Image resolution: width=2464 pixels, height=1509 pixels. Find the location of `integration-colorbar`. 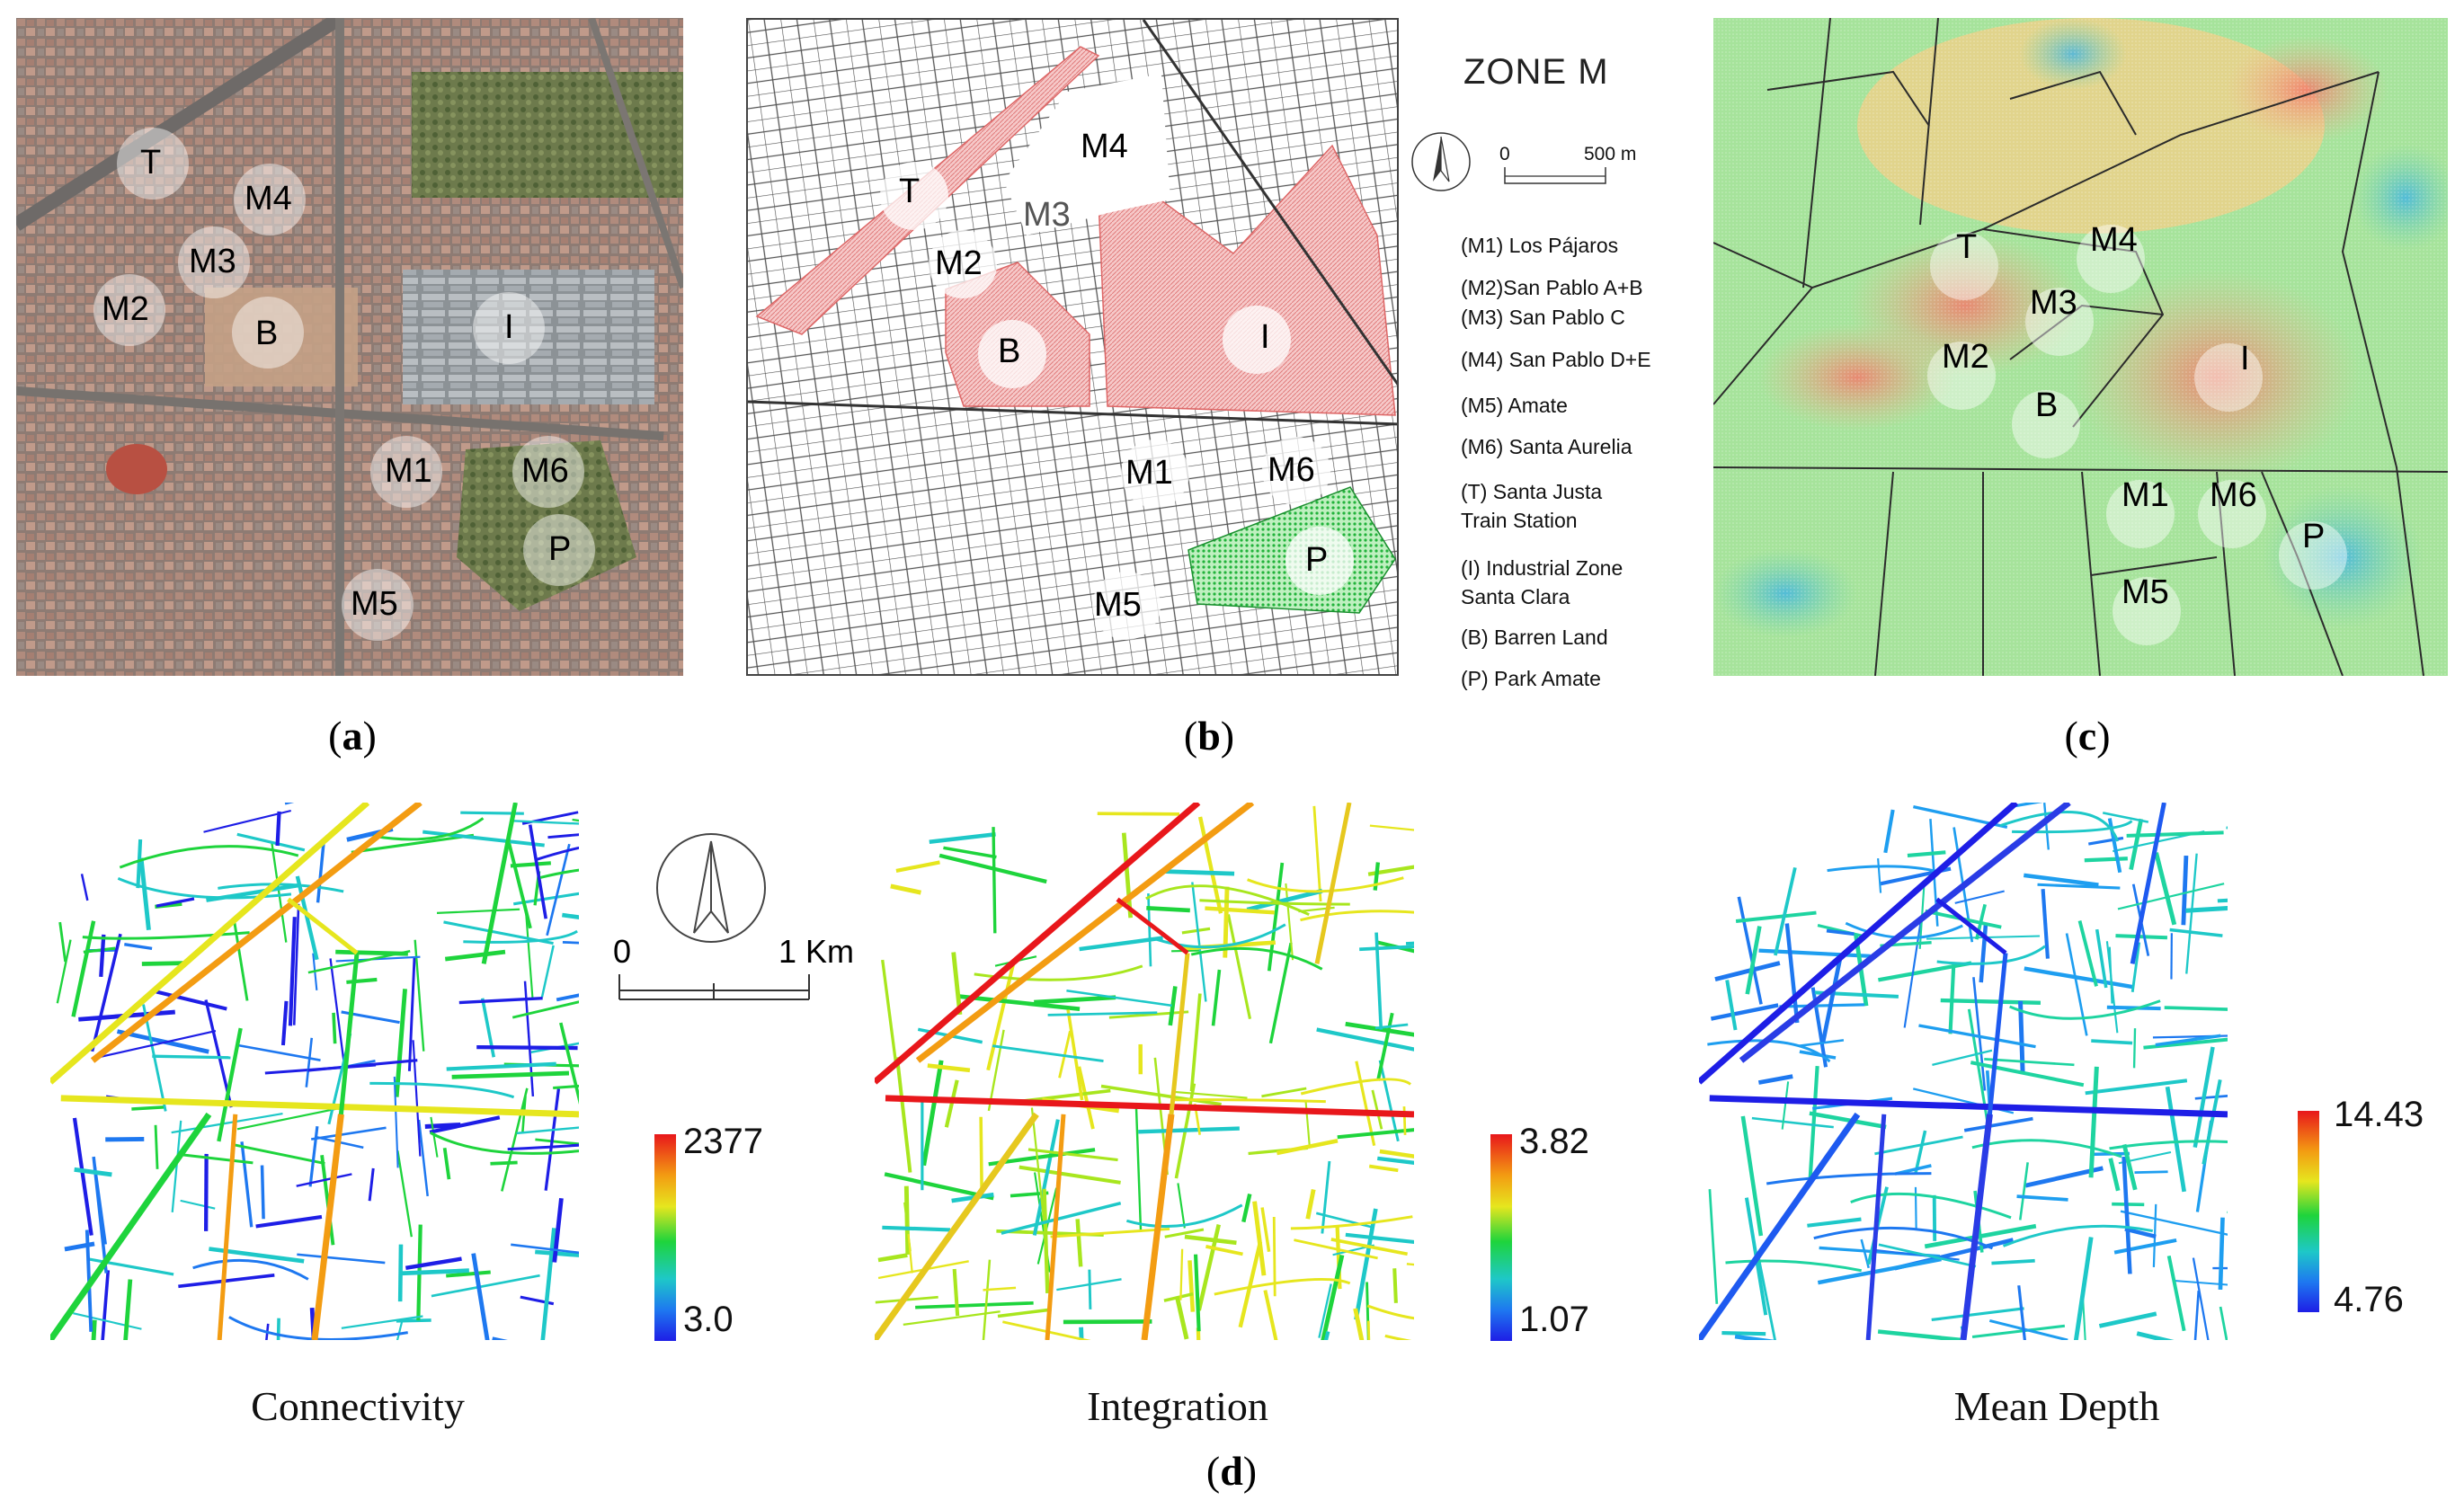

integration-colorbar is located at coordinates (1501, 1238).